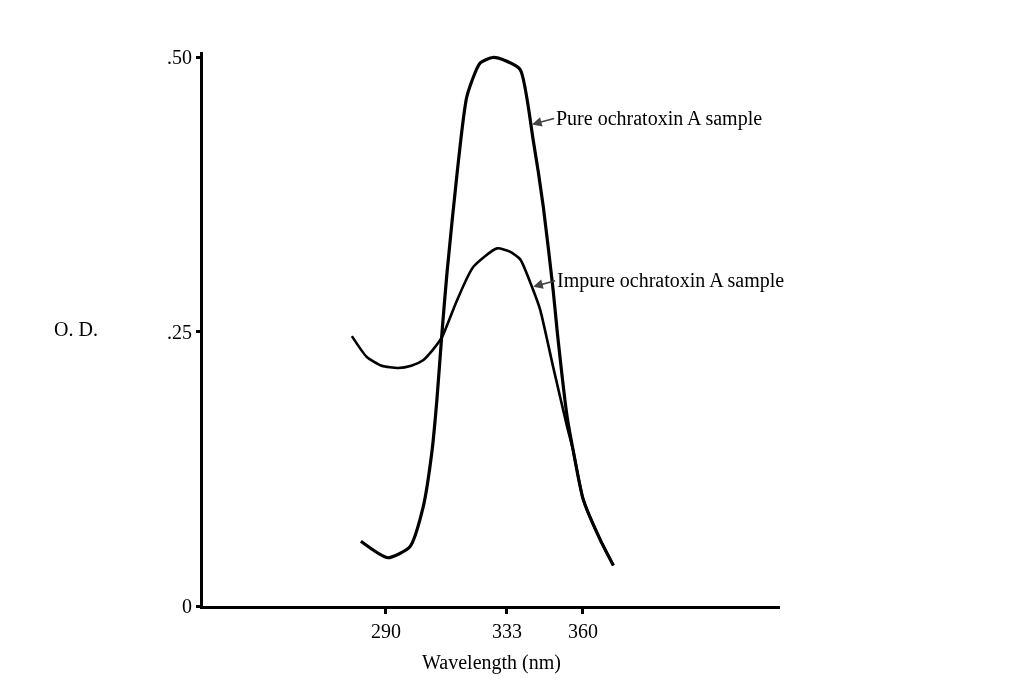 This screenshot has height=696, width=1026. Describe the element at coordinates (506, 631) in the screenshot. I see `x-tick-label: 333` at that location.